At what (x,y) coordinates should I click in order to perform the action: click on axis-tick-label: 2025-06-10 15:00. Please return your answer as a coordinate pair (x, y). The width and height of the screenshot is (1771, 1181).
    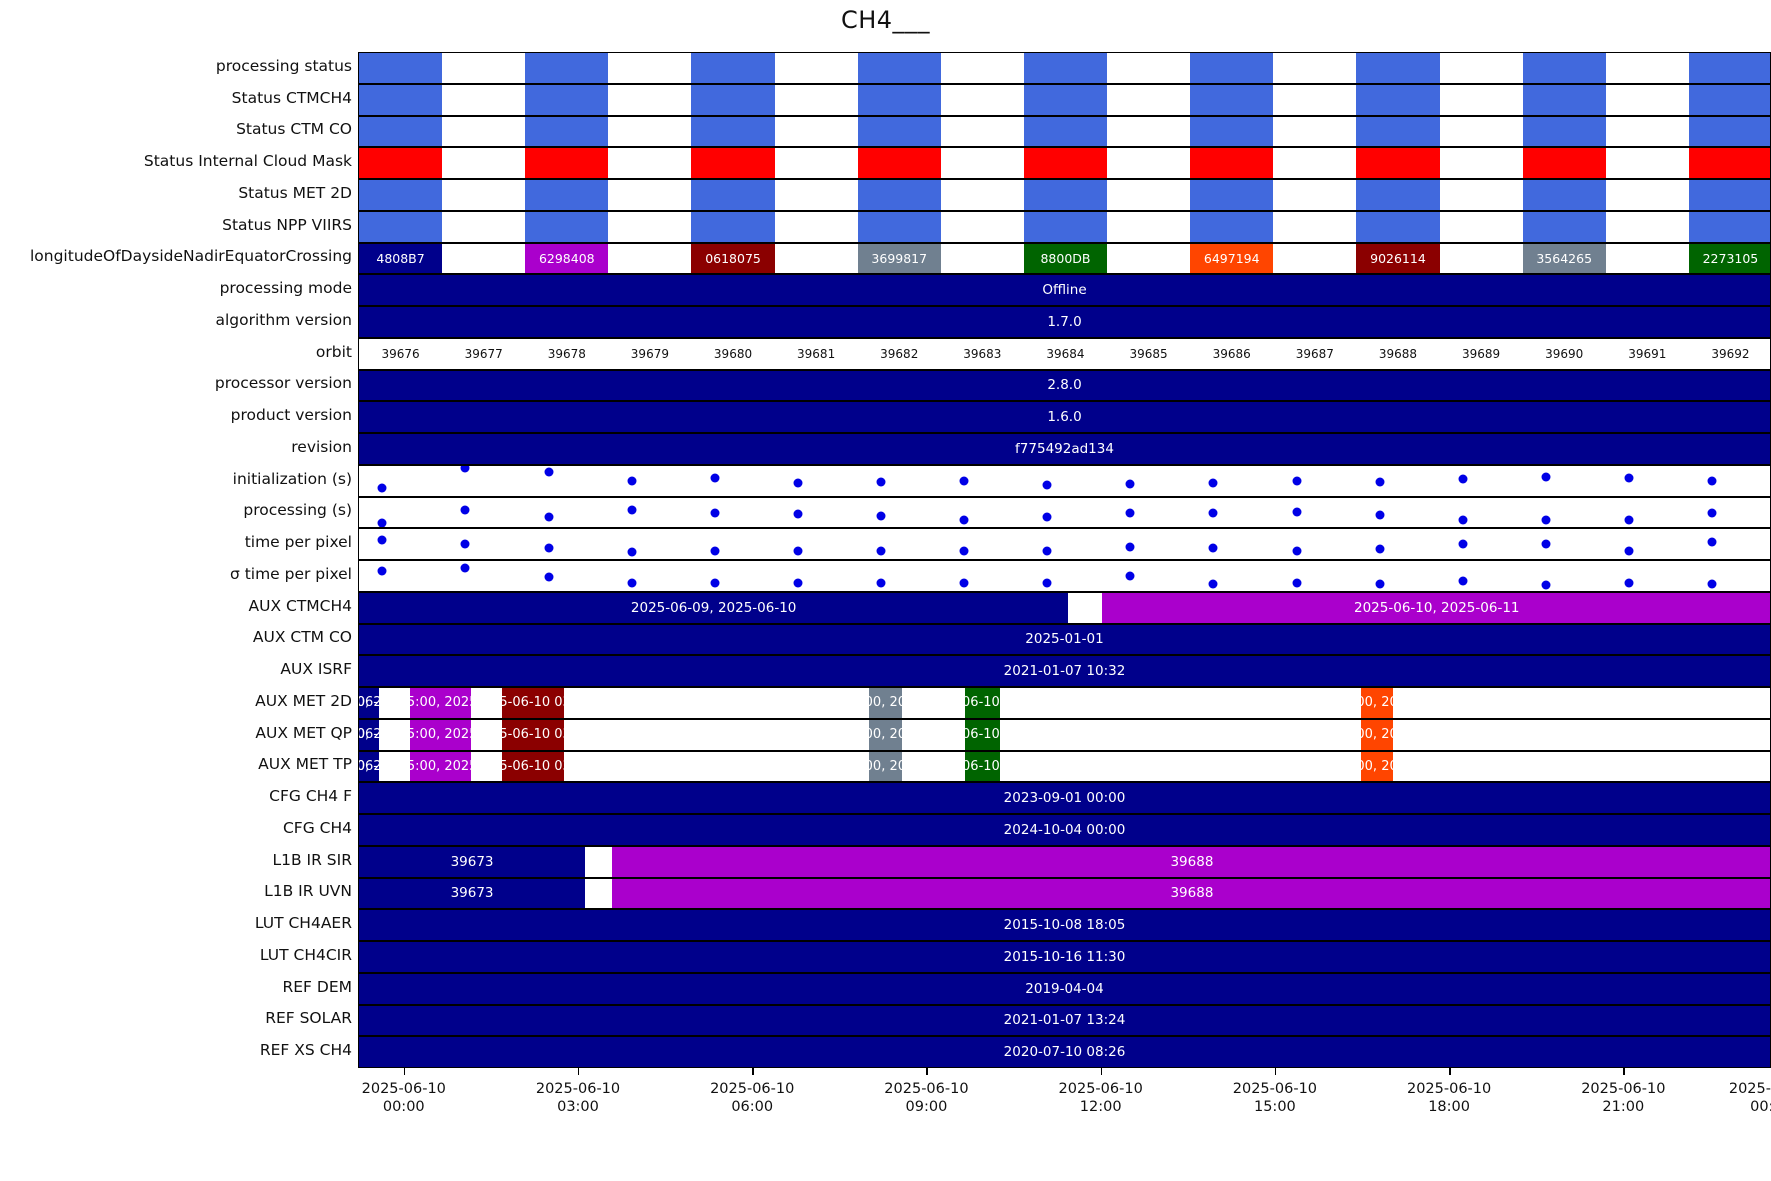
    Looking at the image, I should click on (1275, 1098).